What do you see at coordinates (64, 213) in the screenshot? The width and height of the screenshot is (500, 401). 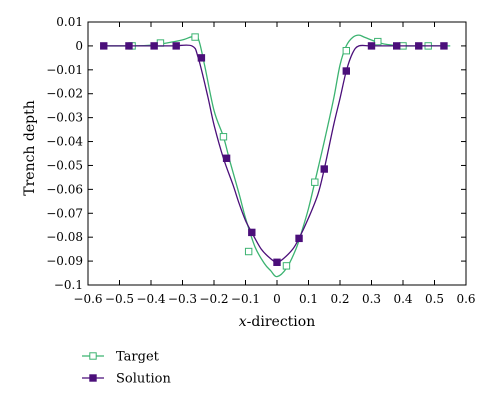 I see `y-tick-label: −0.07` at bounding box center [64, 213].